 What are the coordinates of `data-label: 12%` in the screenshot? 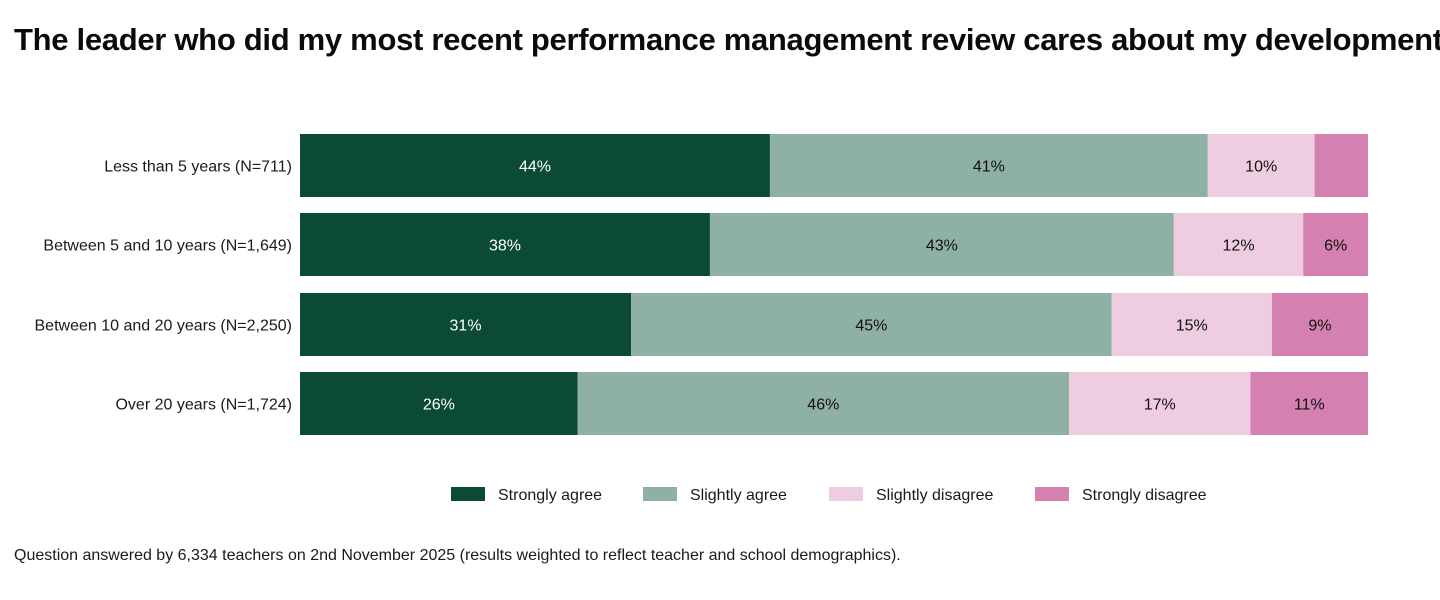 It's located at (1239, 246).